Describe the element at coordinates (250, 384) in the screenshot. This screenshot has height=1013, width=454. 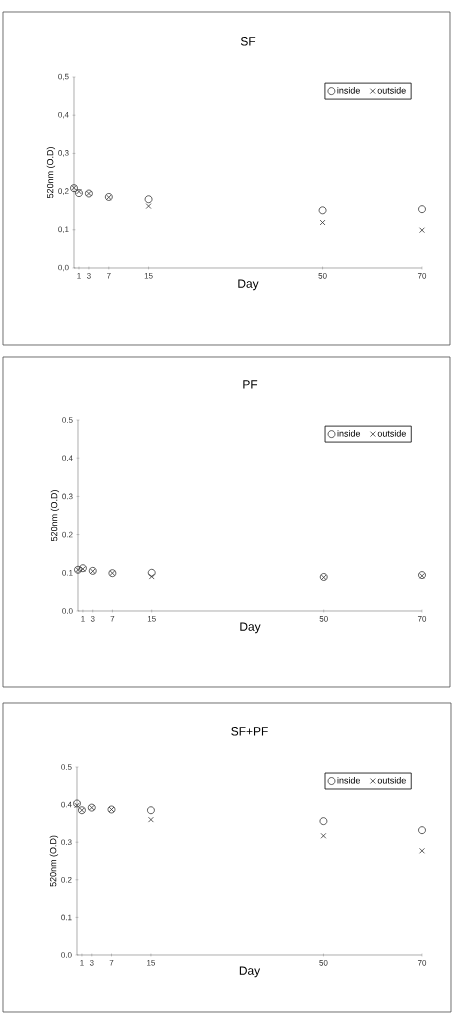
I see `chart-title: PF` at that location.